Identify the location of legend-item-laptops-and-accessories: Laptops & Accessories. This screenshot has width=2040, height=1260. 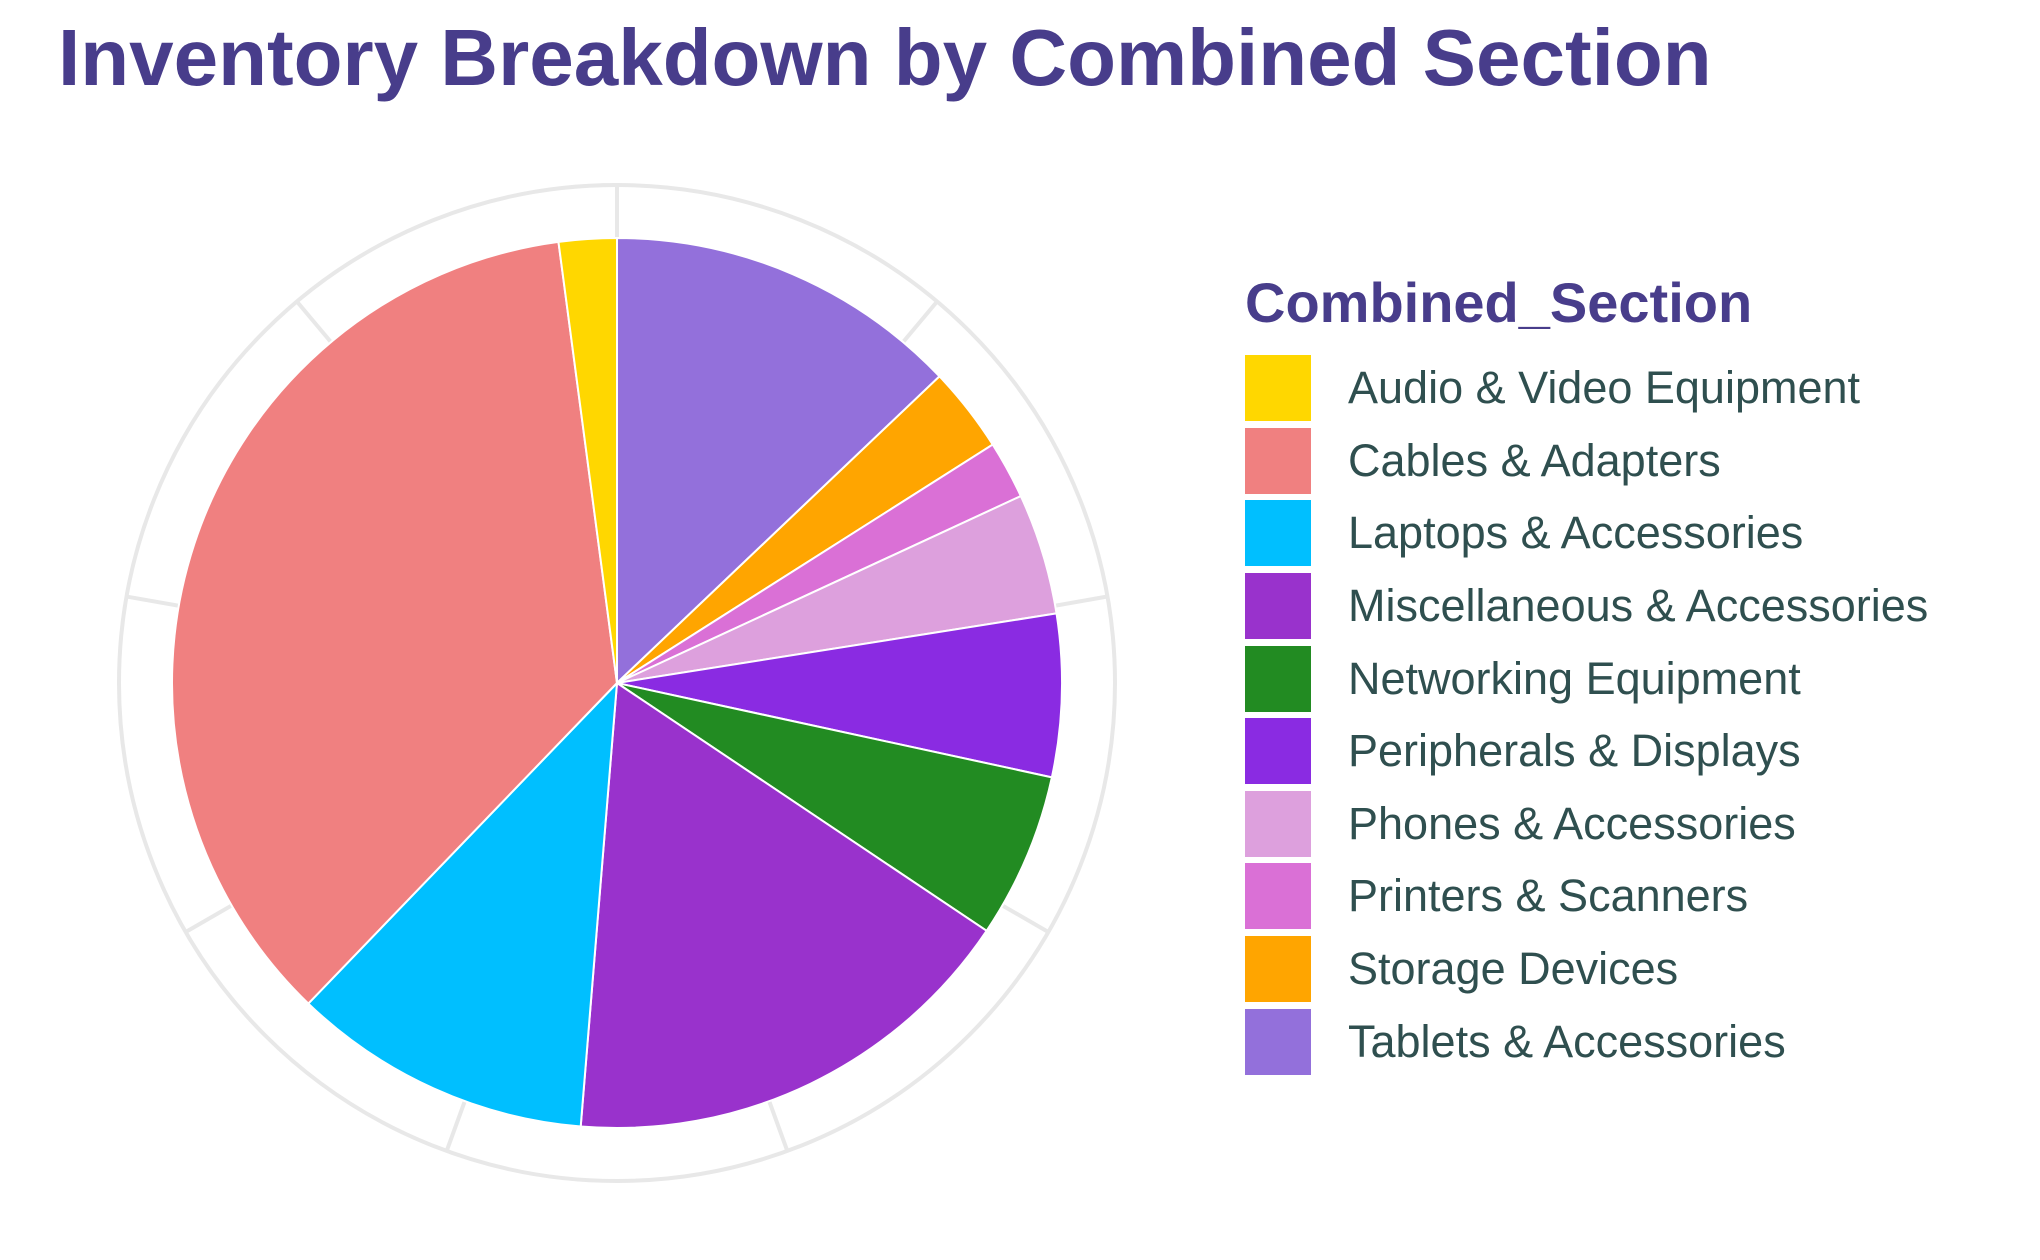
(1586, 533).